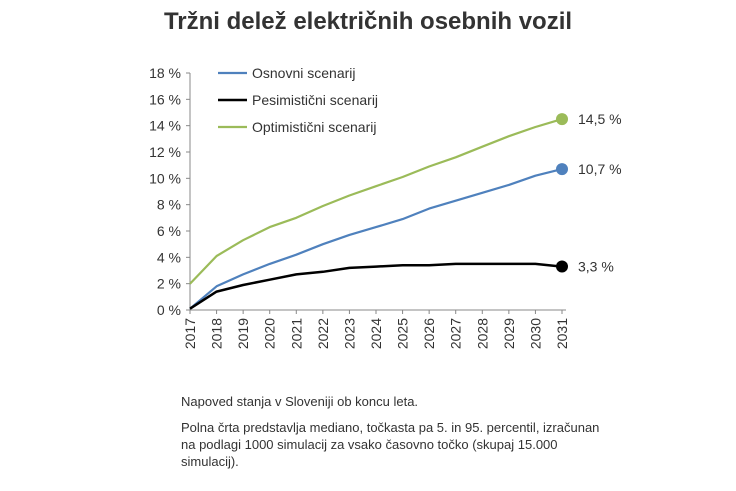 The image size is (736, 491). What do you see at coordinates (304, 73) in the screenshot?
I see `legend-label: Osnovni scenarij` at bounding box center [304, 73].